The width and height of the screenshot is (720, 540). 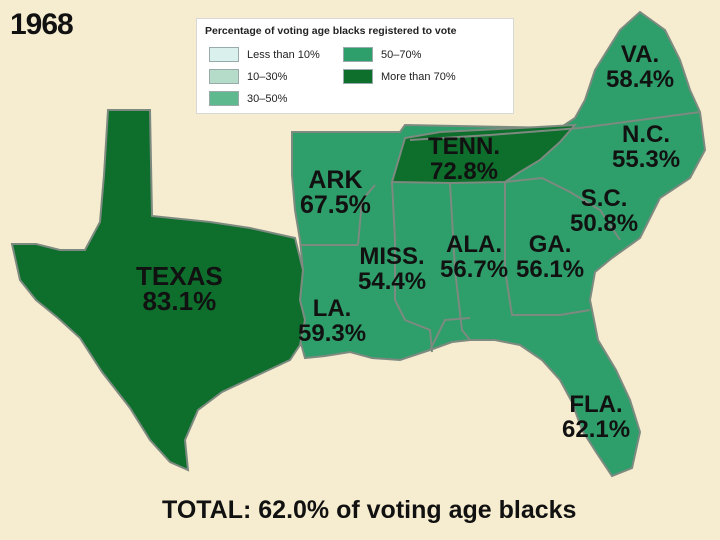 I want to click on state-value: 58.4%, so click(x=640, y=79).